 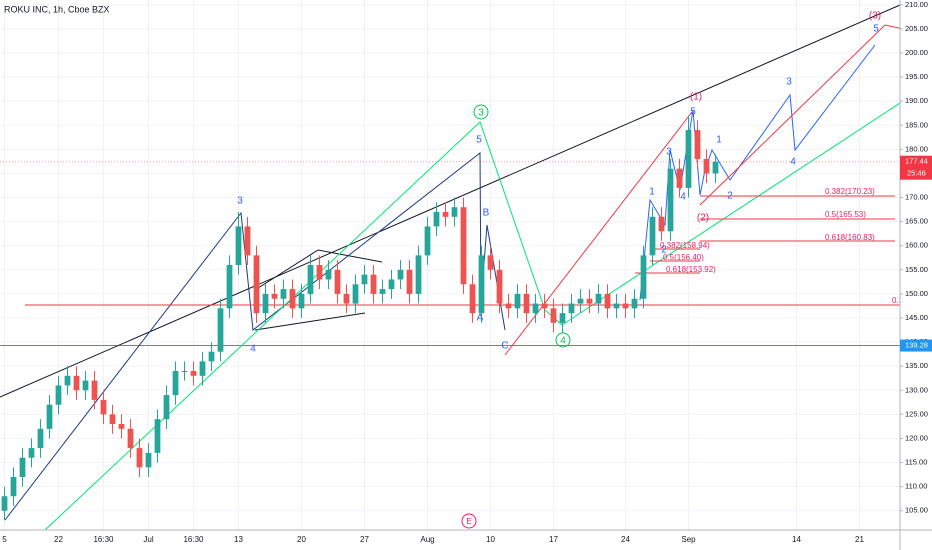 What do you see at coordinates (916, 221) in the screenshot?
I see `y-tick-label: 165.00` at bounding box center [916, 221].